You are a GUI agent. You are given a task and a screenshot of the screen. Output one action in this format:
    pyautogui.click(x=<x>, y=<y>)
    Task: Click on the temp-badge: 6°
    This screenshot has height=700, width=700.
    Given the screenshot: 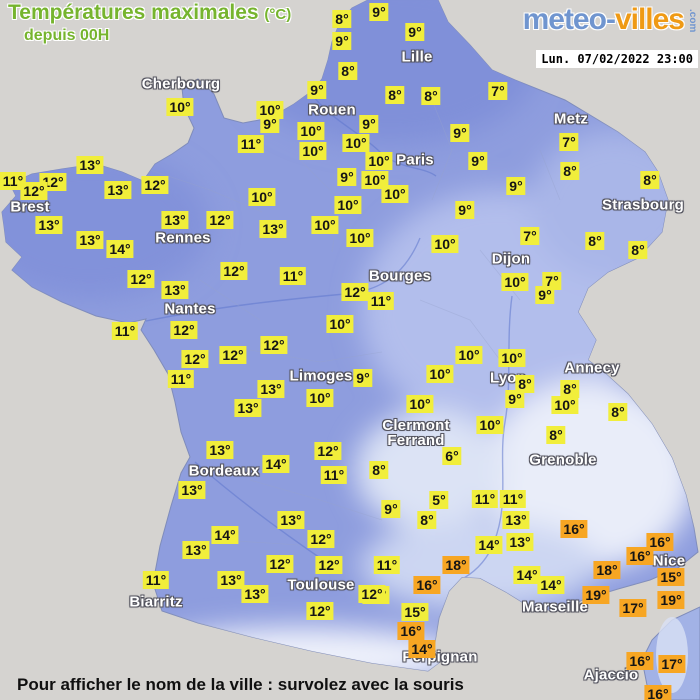 What is the action you would take?
    pyautogui.click(x=452, y=456)
    